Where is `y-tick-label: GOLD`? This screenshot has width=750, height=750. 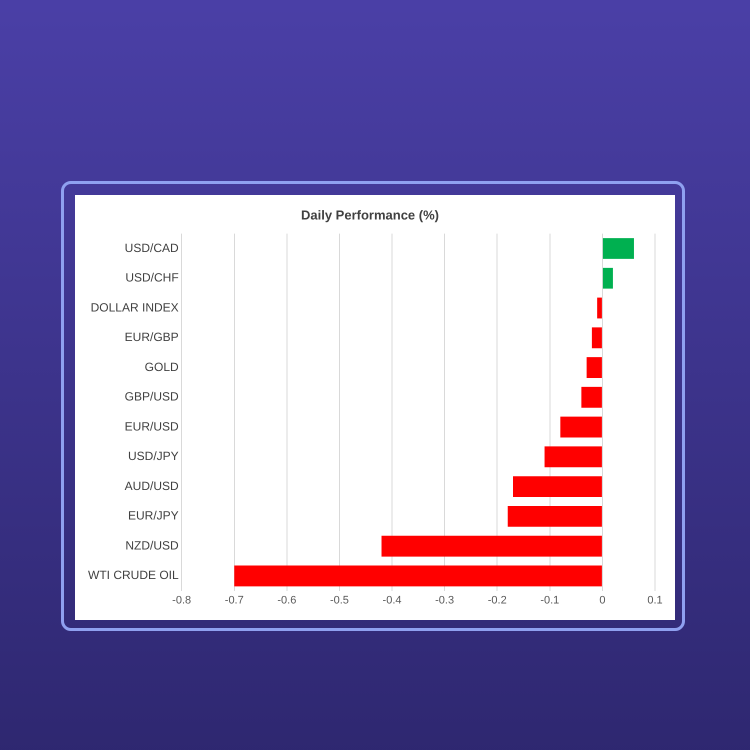
y-tick-label: GOLD is located at coordinates (161, 367).